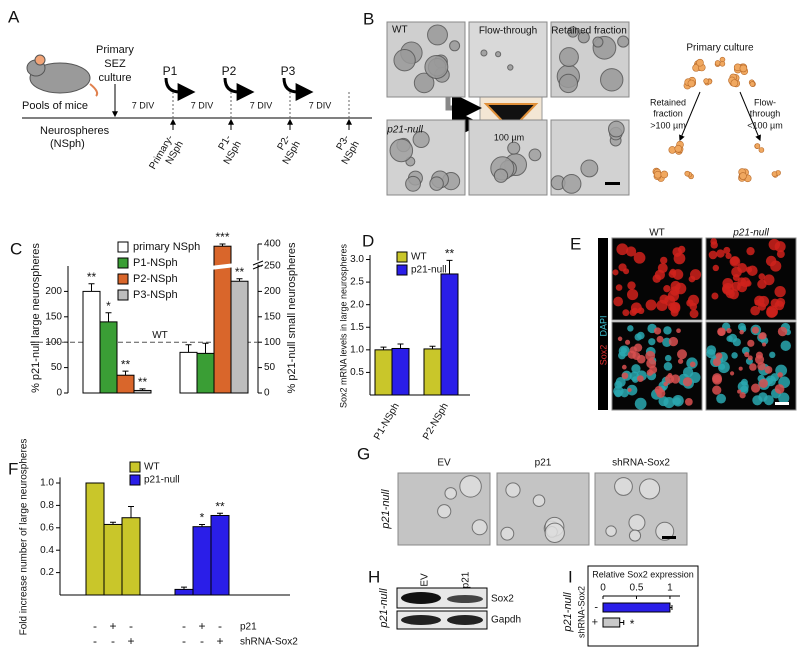 This screenshot has width=800, height=652. Describe the element at coordinates (425, 580) in the screenshot. I see `lane-label: EV` at that location.